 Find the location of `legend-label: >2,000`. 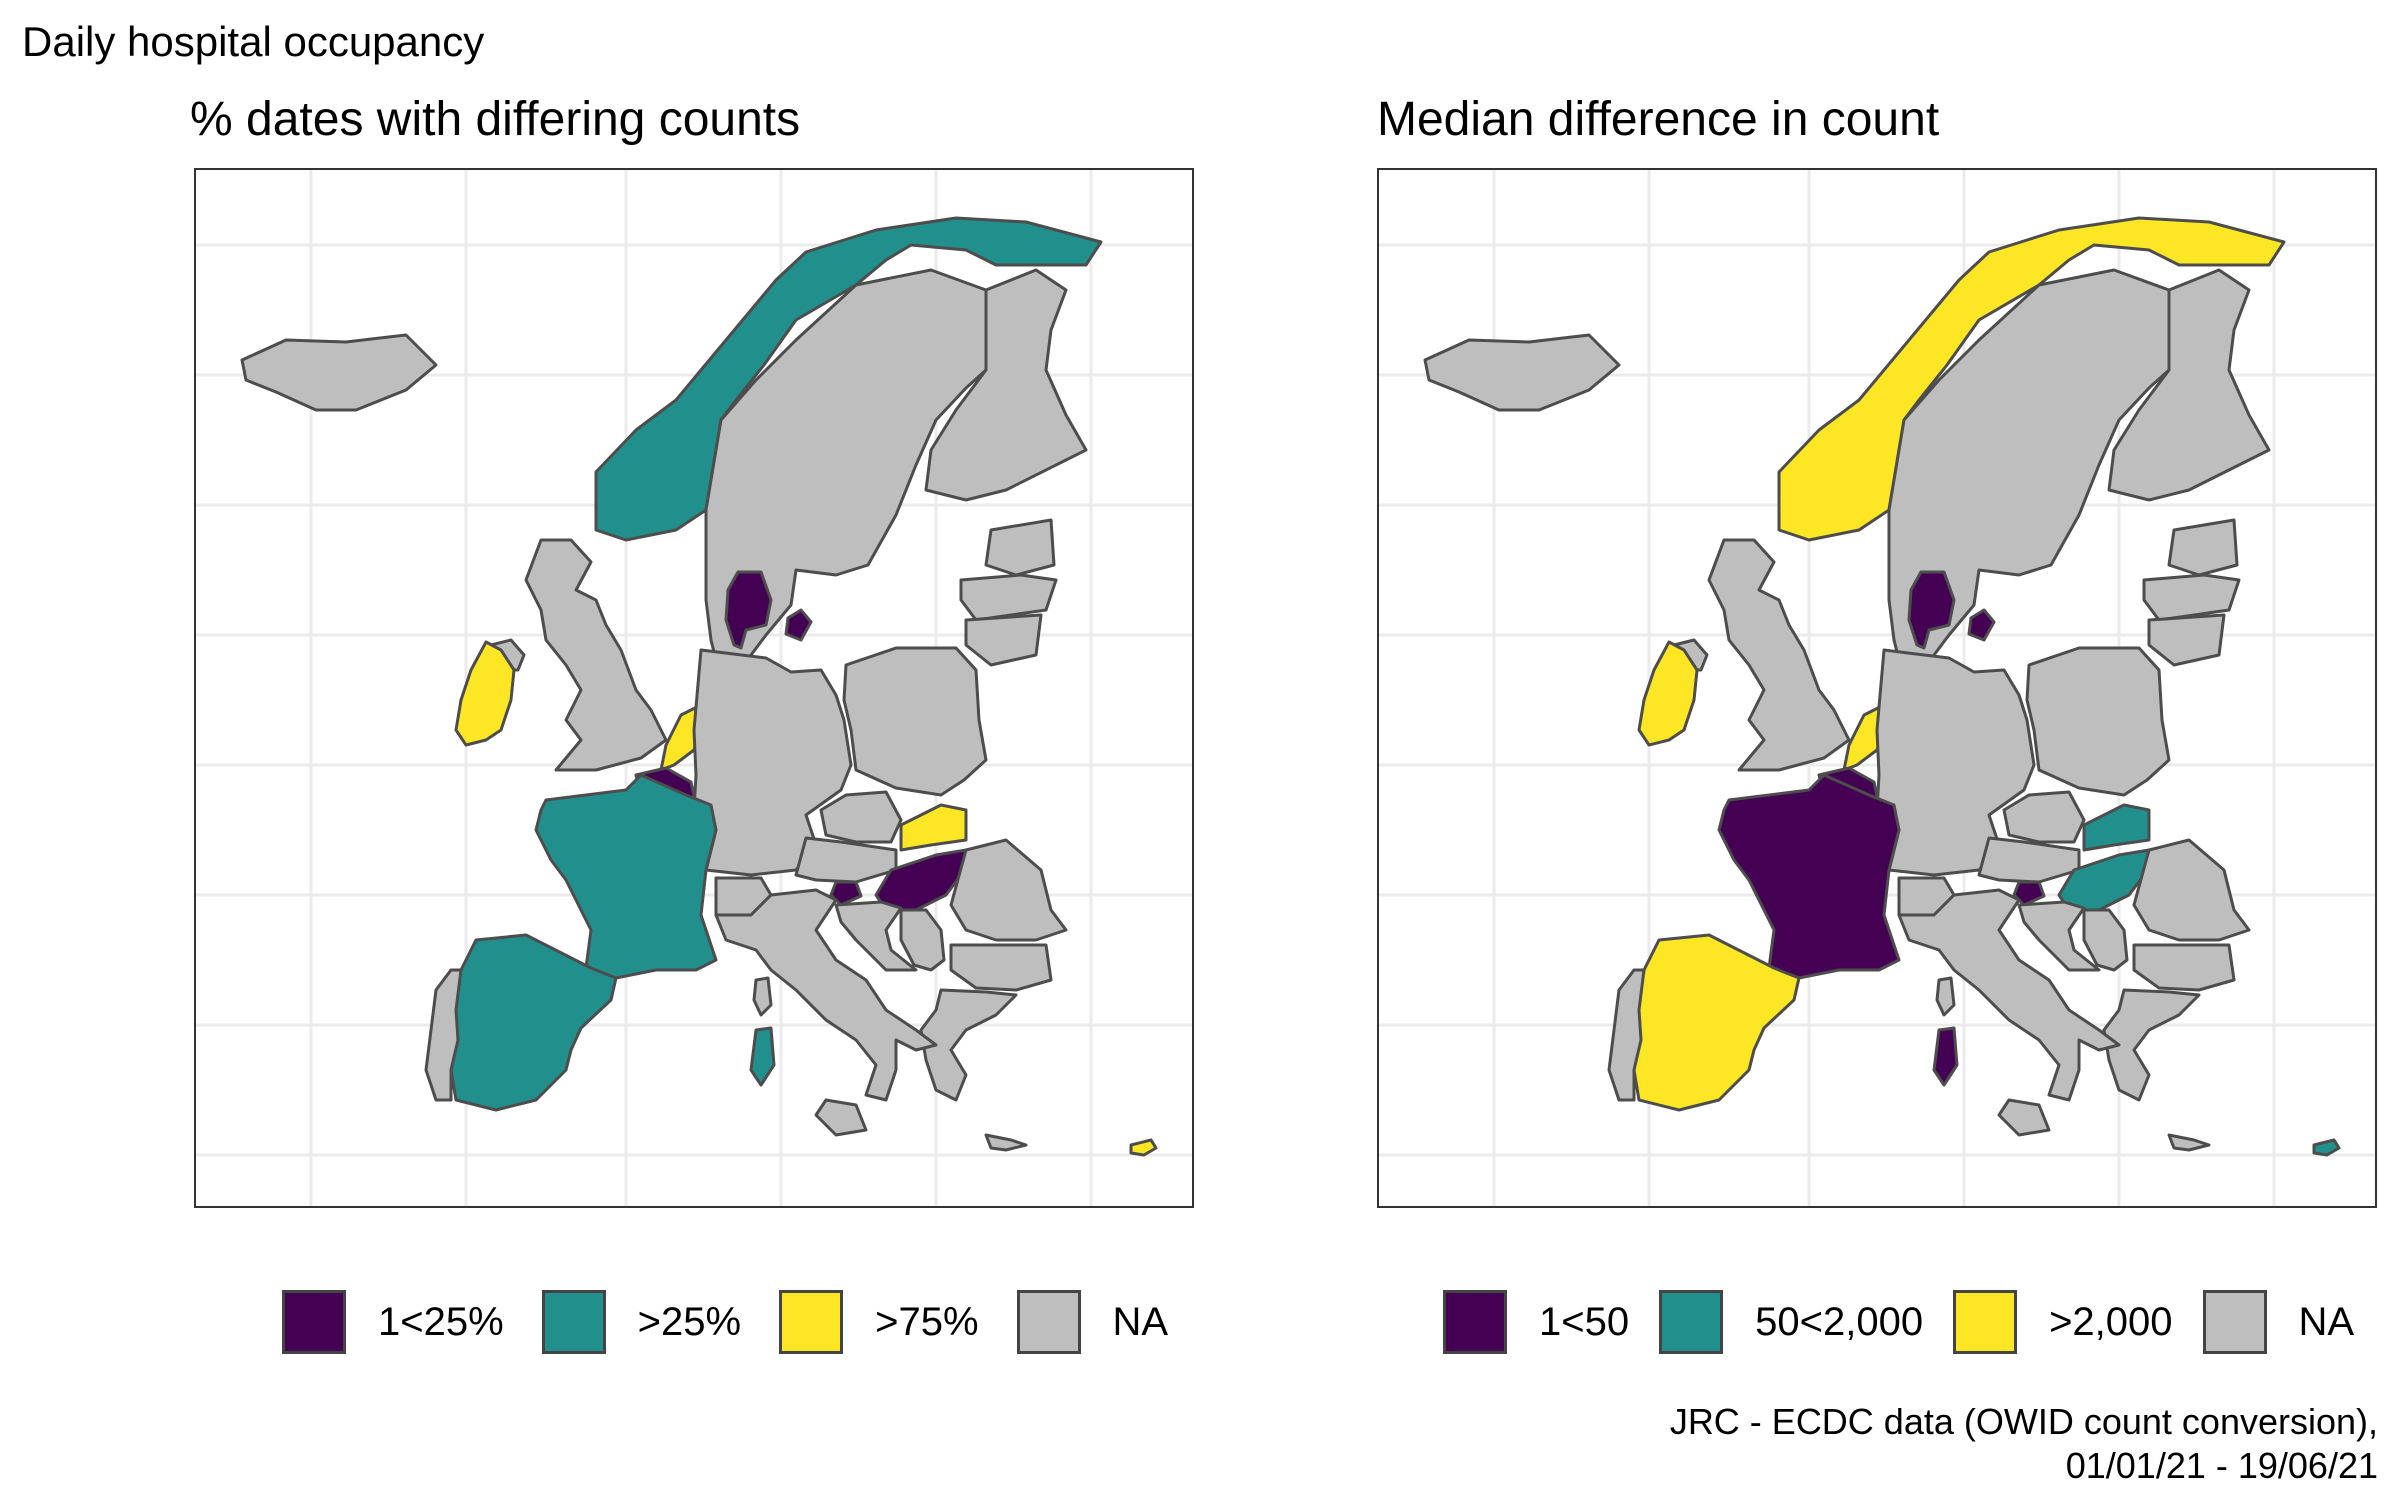

legend-label: >2,000 is located at coordinates (2111, 1321).